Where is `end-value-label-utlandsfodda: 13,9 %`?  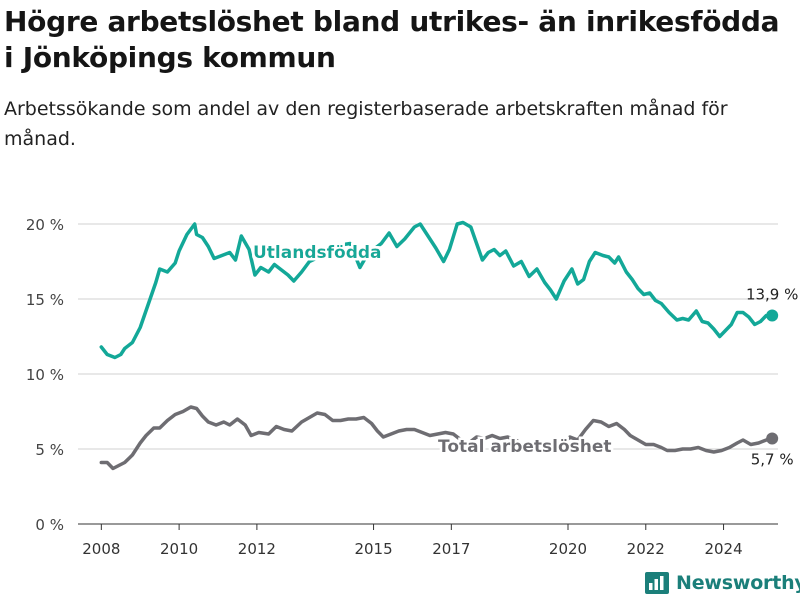 end-value-label-utlandsfodda: 13,9 % is located at coordinates (772, 295).